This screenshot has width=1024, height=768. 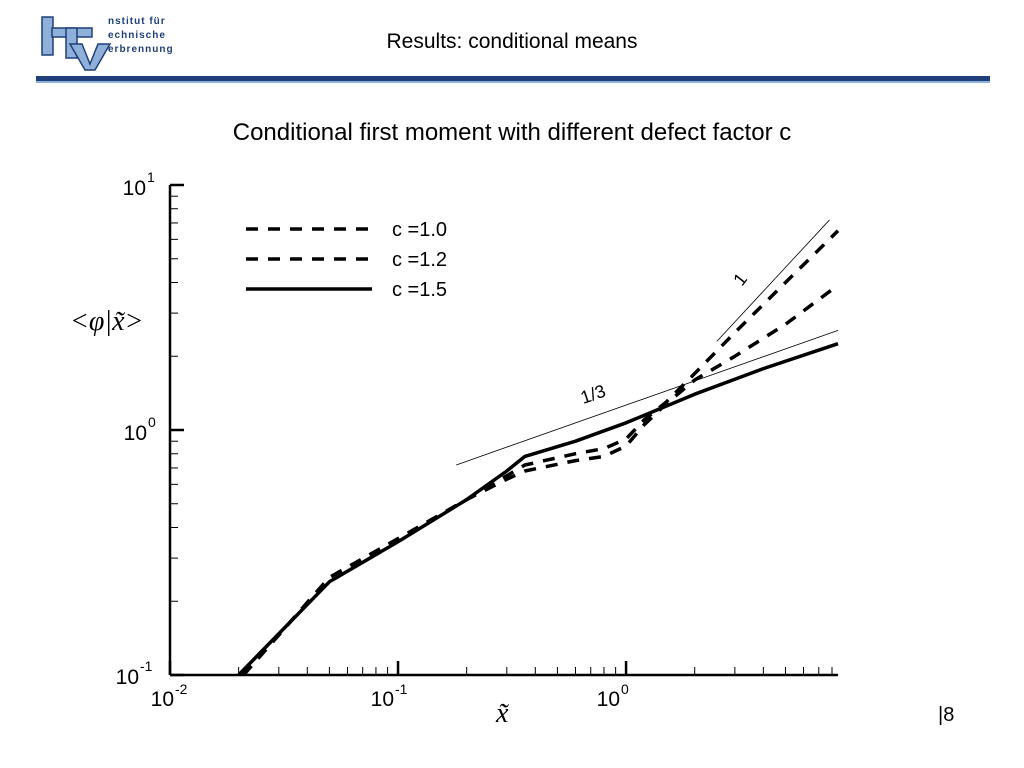 I want to click on institute-logo: nstitut für echnische erbrennung, so click(x=110, y=43).